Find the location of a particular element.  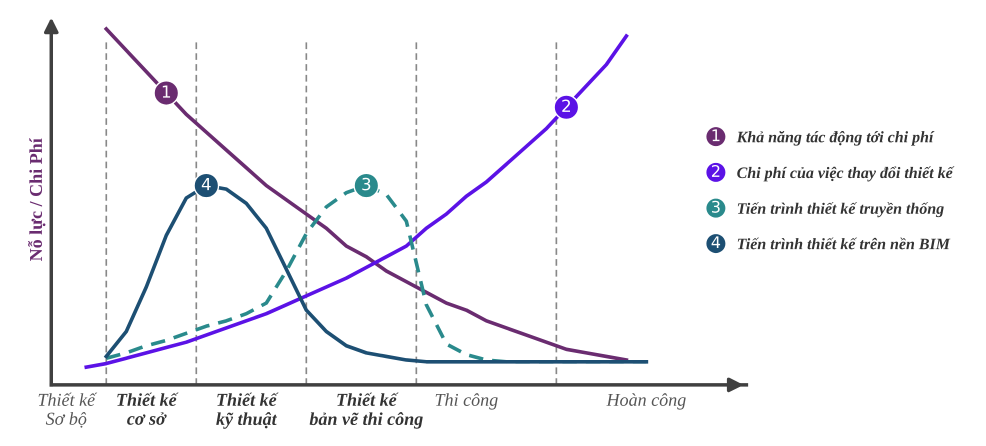

text: 2 is located at coordinates (716, 170).